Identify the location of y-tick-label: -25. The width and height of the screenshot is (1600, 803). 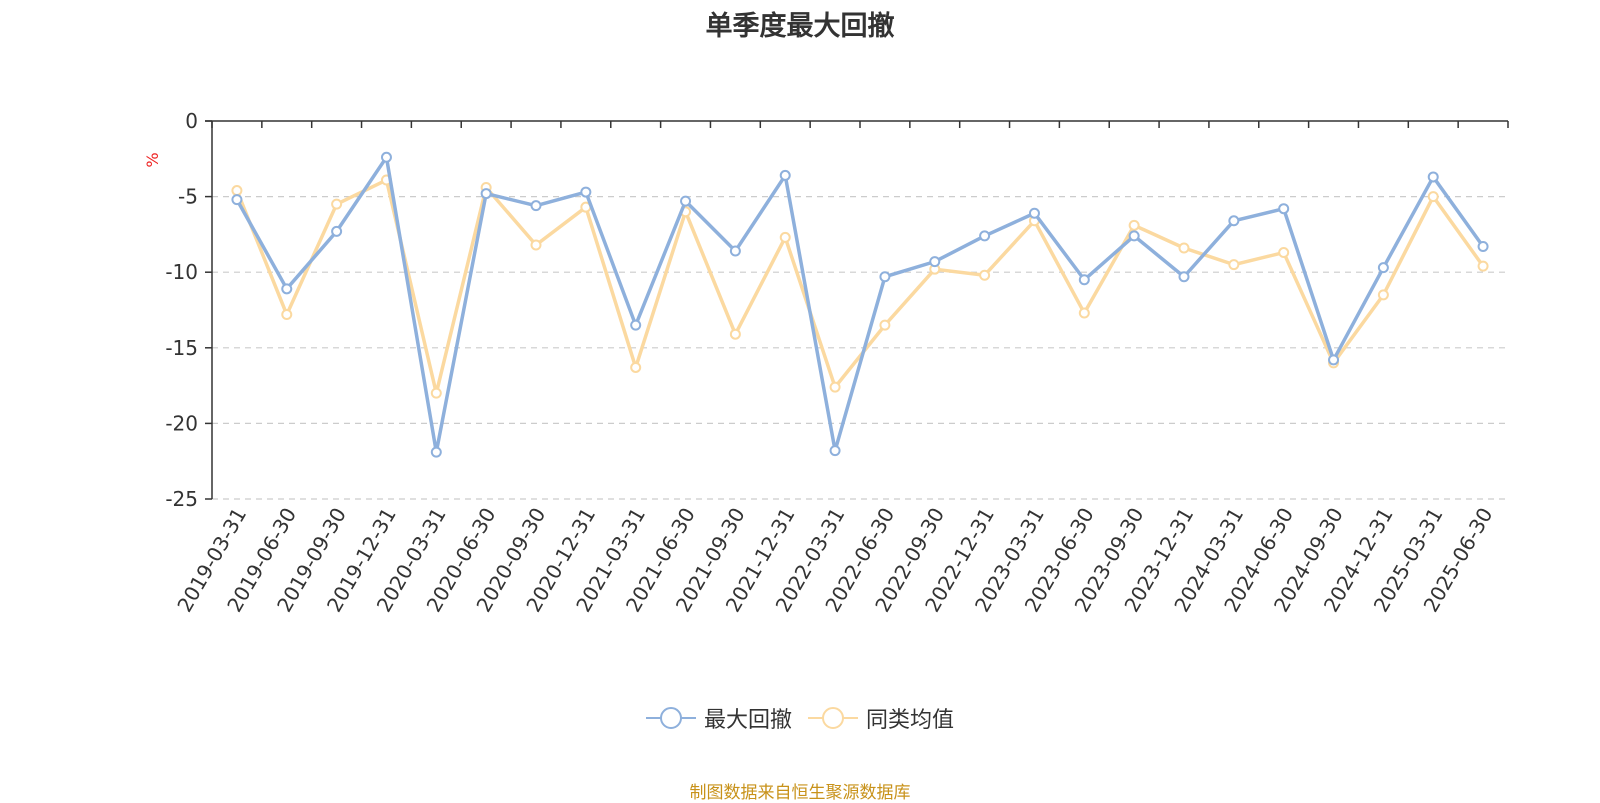
(181, 499).